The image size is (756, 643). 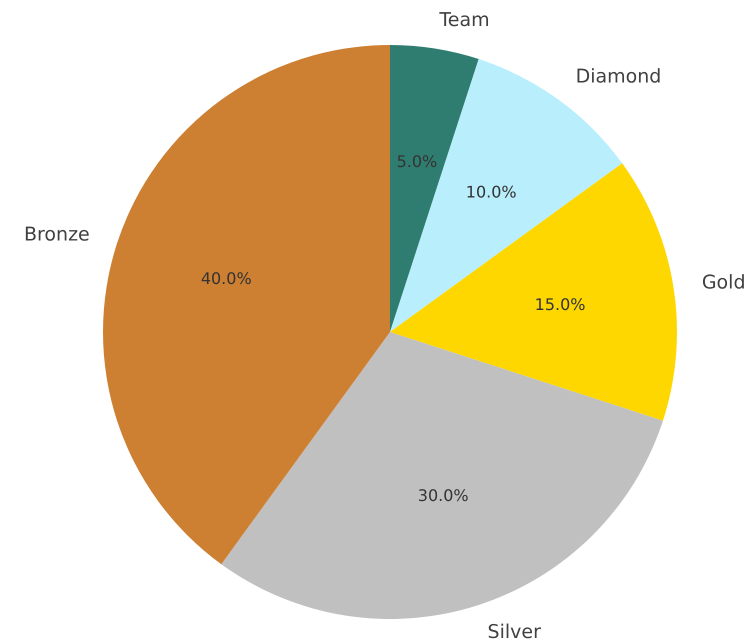 I want to click on slice-label: Gold, so click(x=724, y=283).